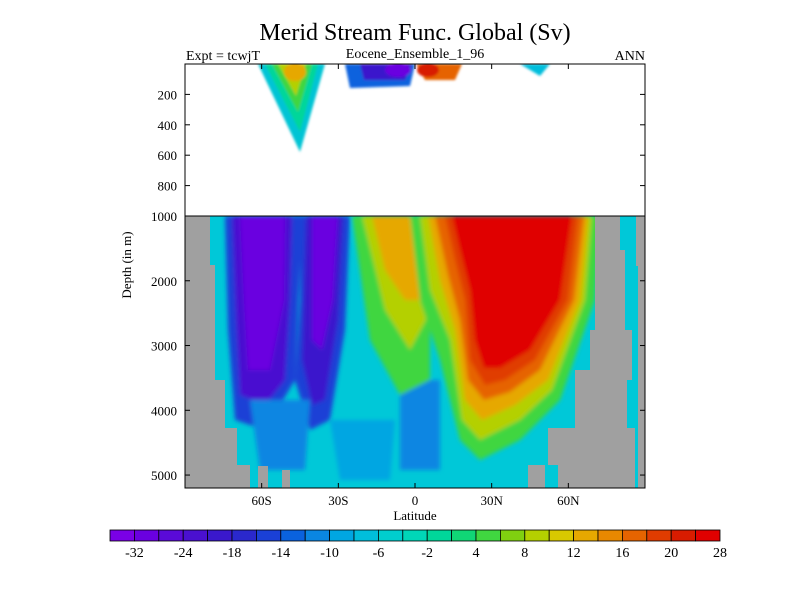 The image size is (800, 600). Describe the element at coordinates (168, 125) in the screenshot. I see `upper-y-tick-label: 400` at that location.